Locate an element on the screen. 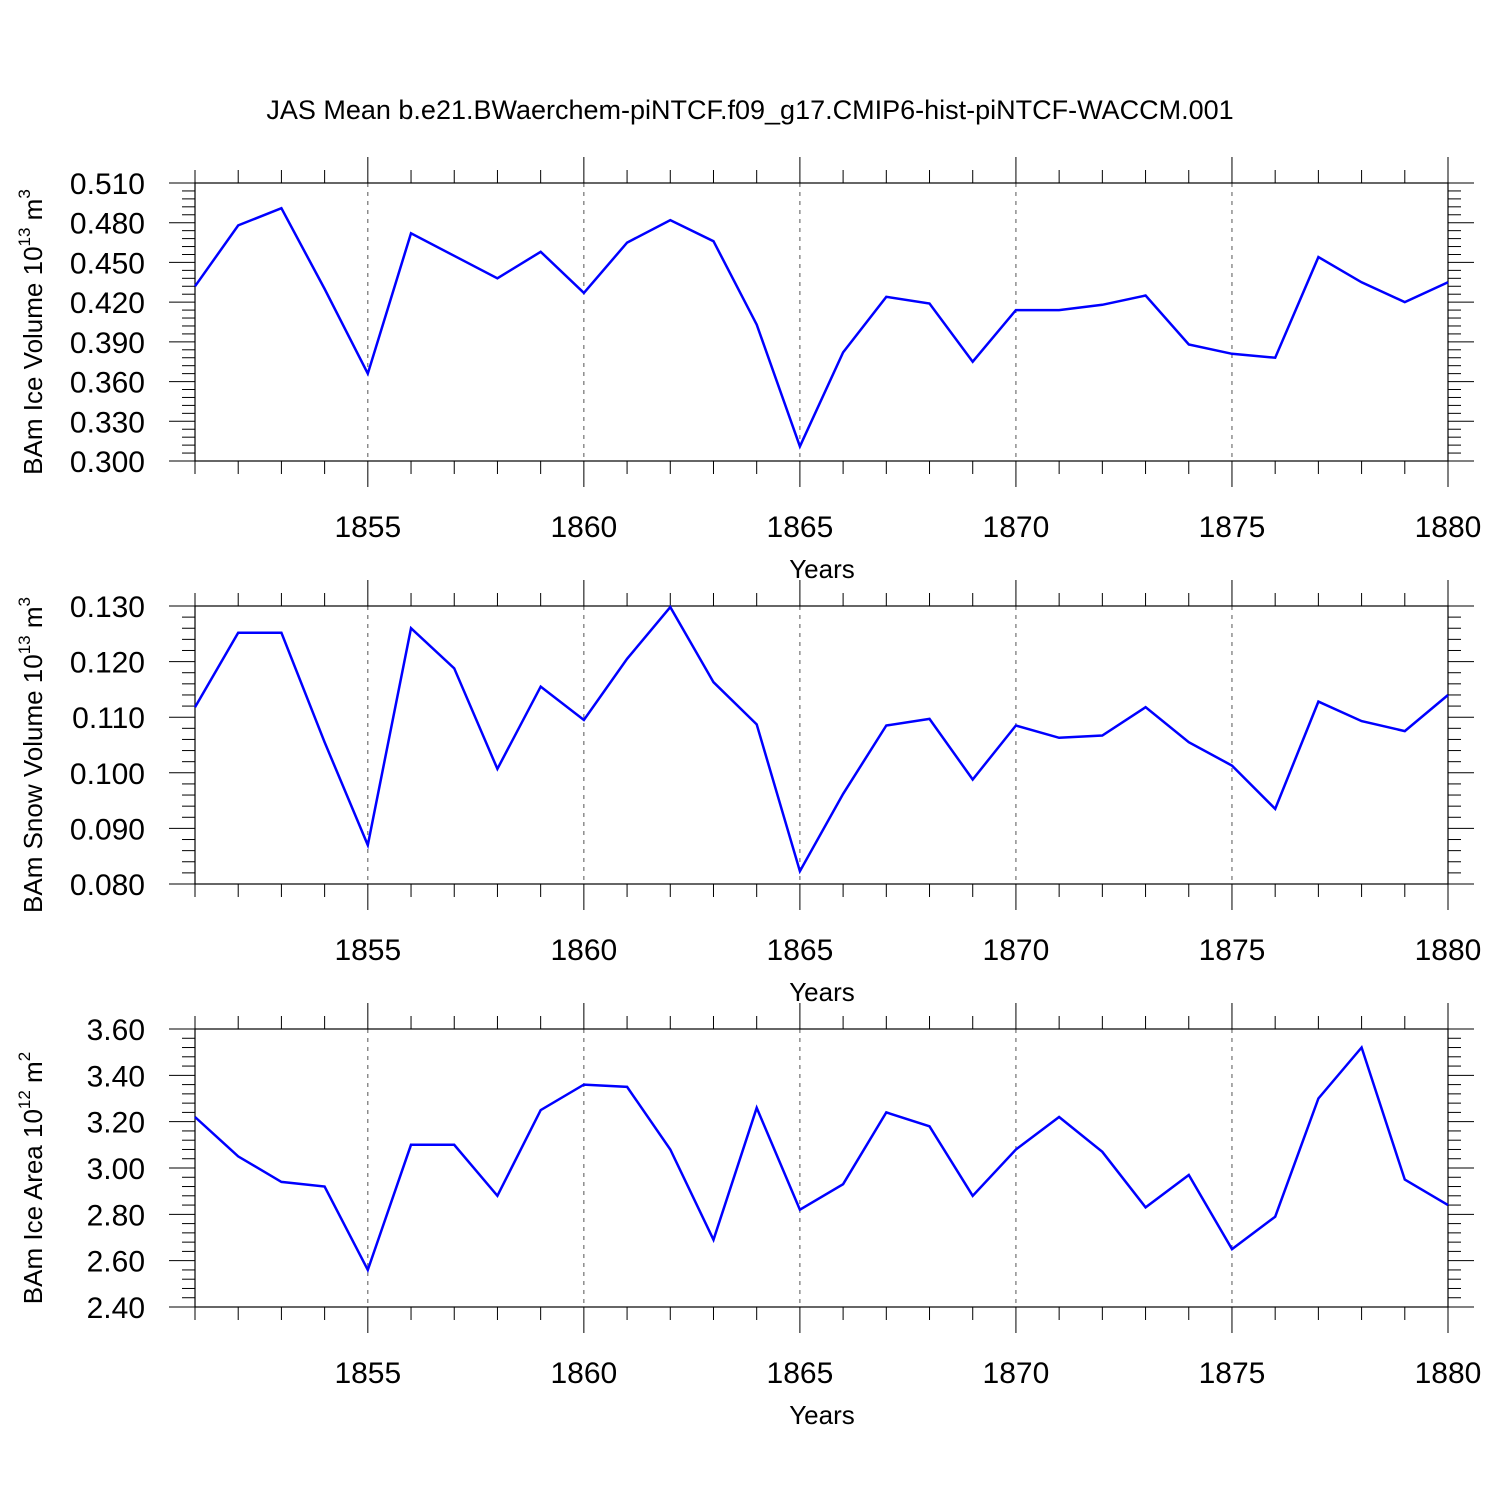 This screenshot has width=1500, height=1500. y-tick-label: 0.510 is located at coordinates (107, 184).